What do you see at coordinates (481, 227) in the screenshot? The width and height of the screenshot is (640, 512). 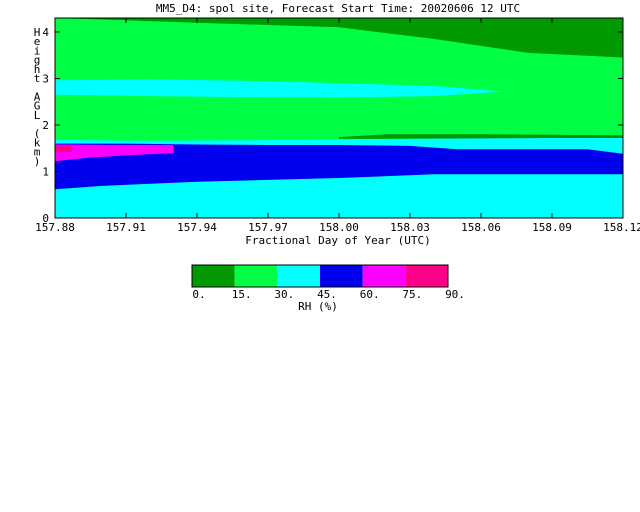 I see `x-tick-label: 158.06` at bounding box center [481, 227].